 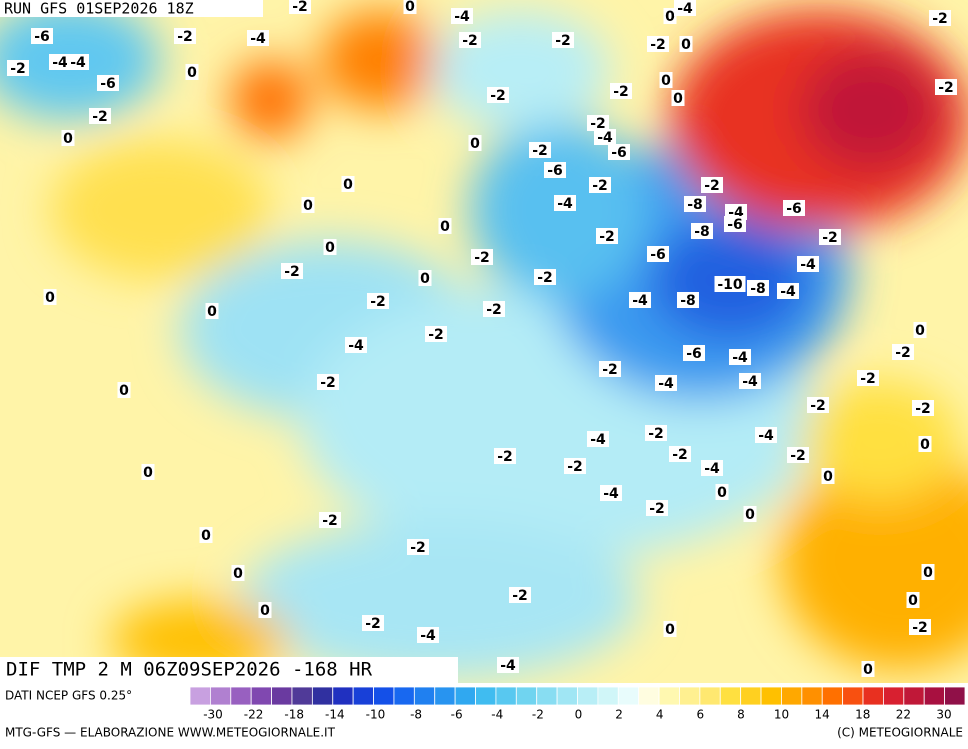 What do you see at coordinates (579, 715) in the screenshot?
I see `colorbar-label: 0` at bounding box center [579, 715].